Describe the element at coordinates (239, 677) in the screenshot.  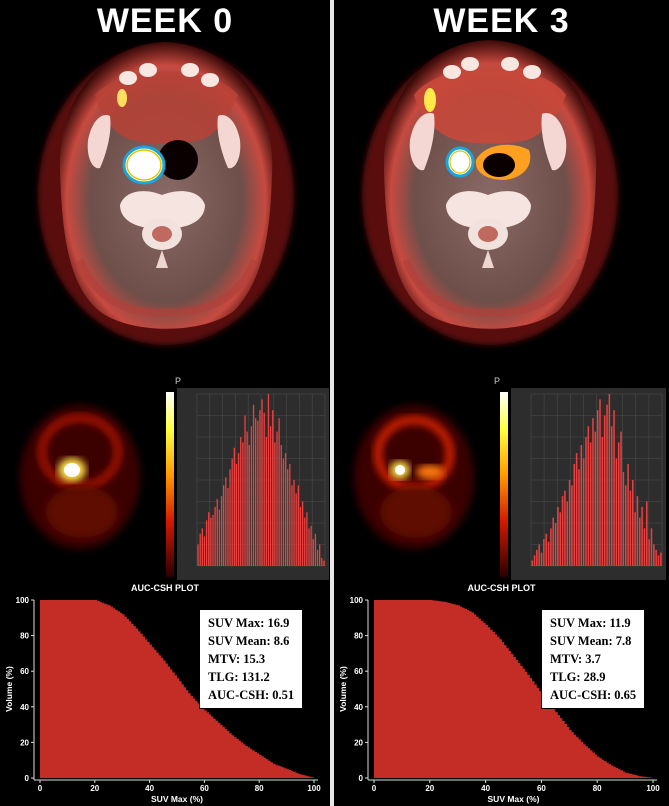
I see `stat-tlg: TLG: 131.2` at that location.